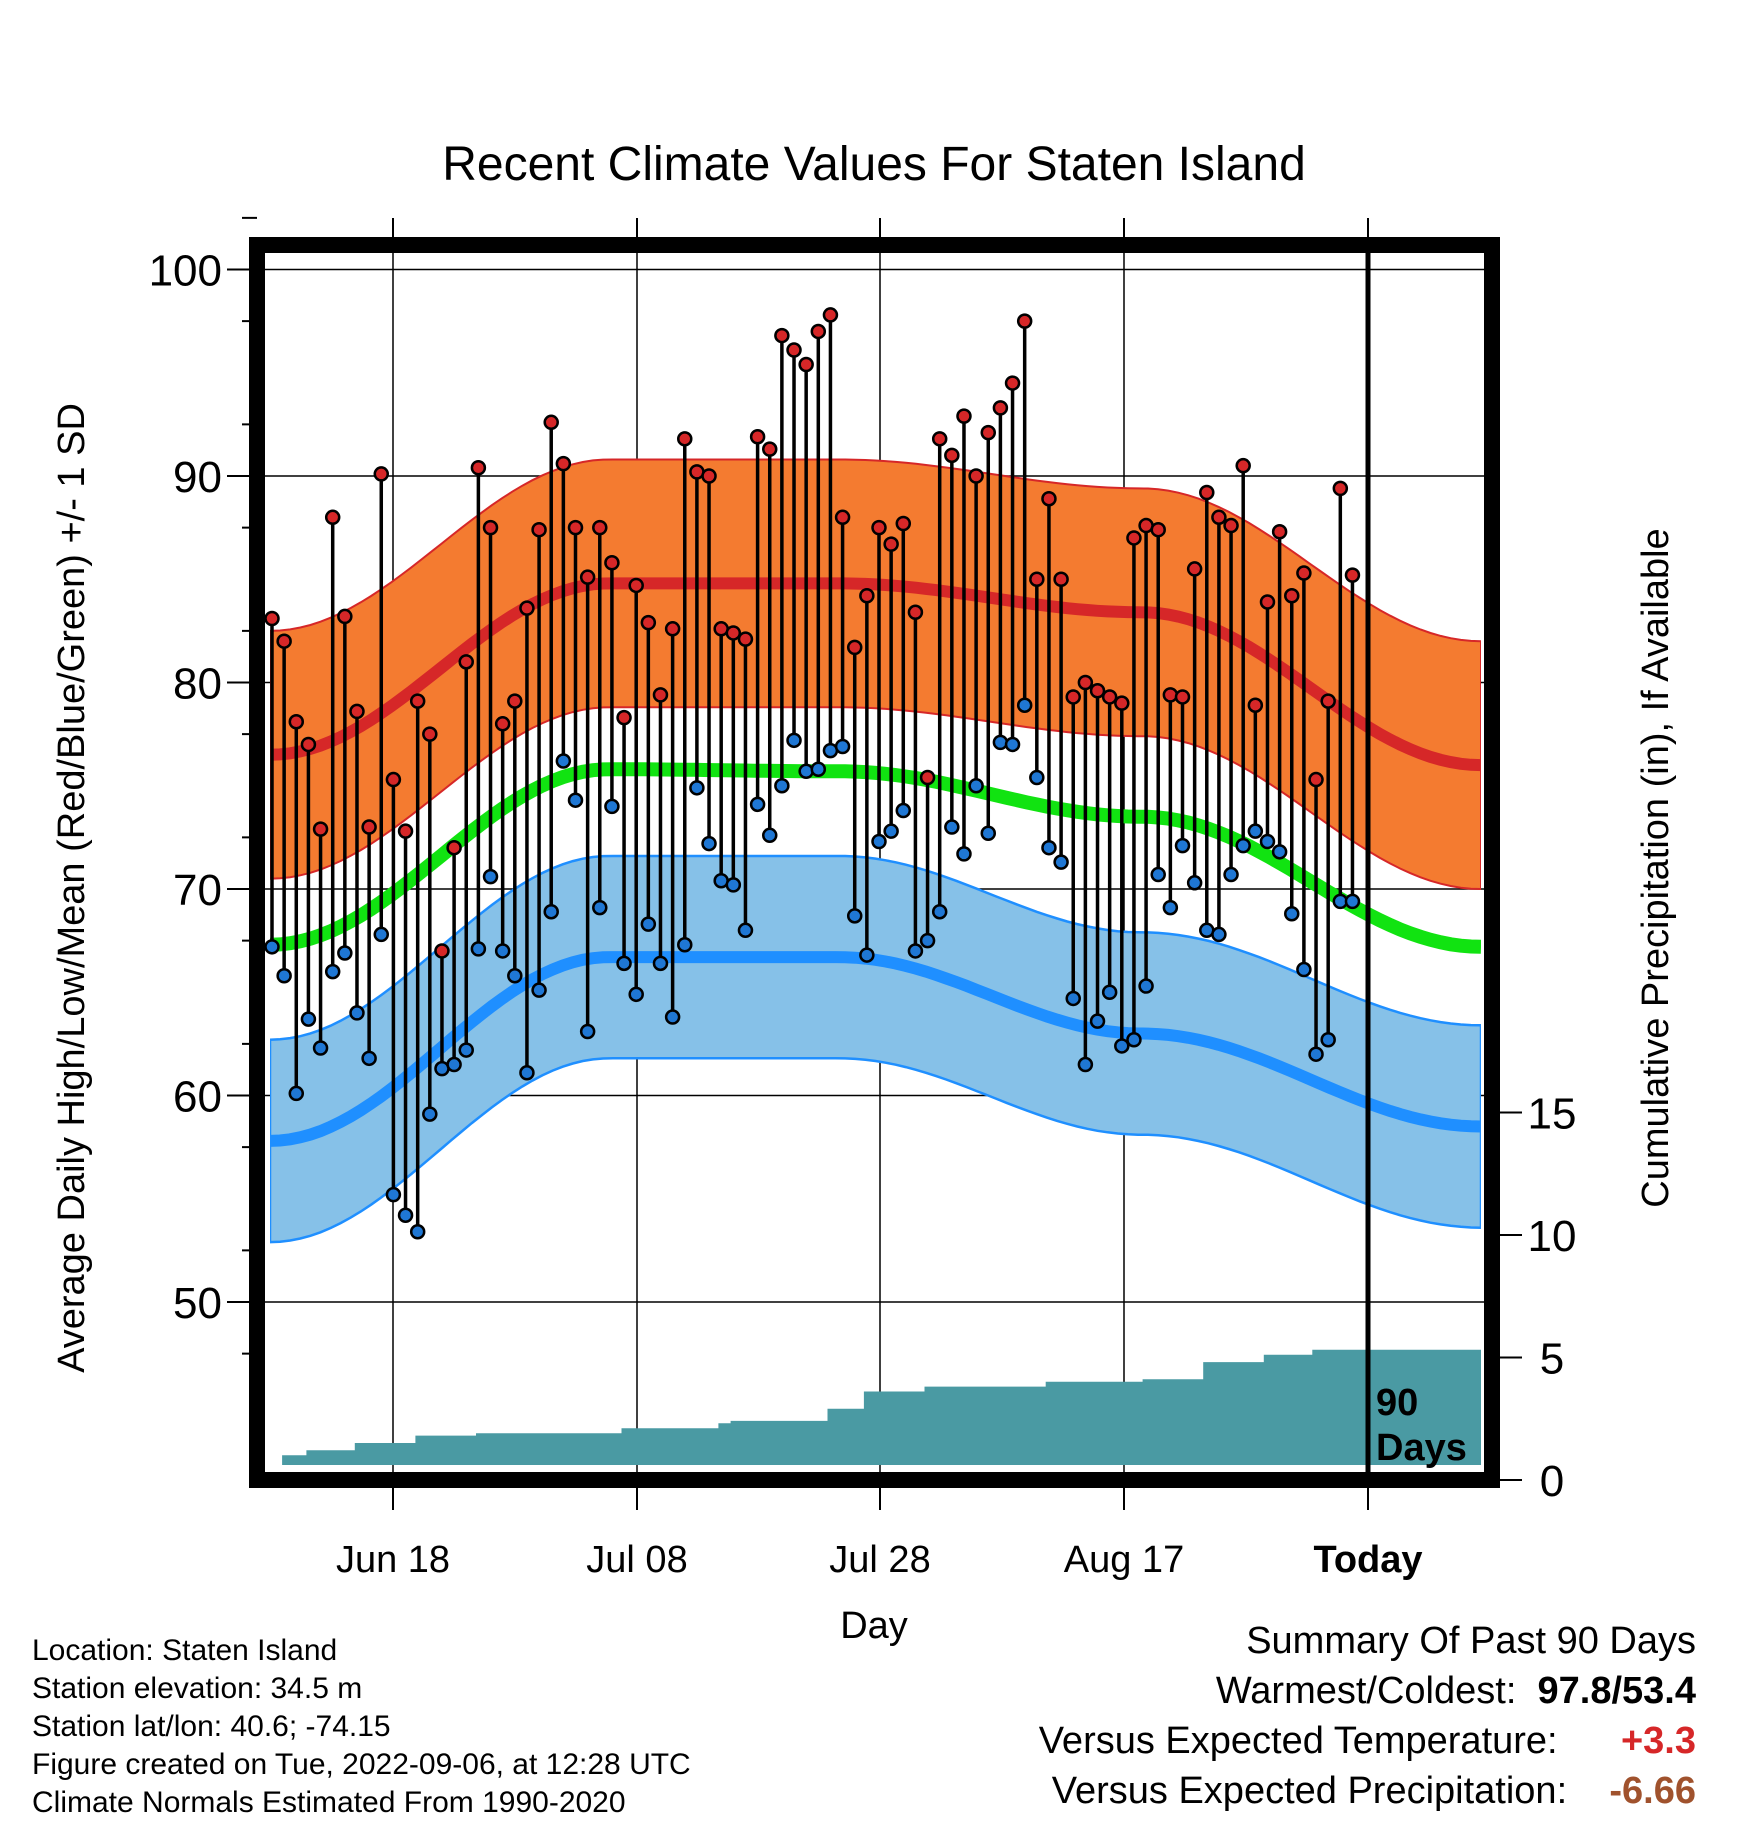  What do you see at coordinates (1374, 1791) in the screenshot?
I see `summary-precip: Versus Expected Precipitation: -6.66` at bounding box center [1374, 1791].